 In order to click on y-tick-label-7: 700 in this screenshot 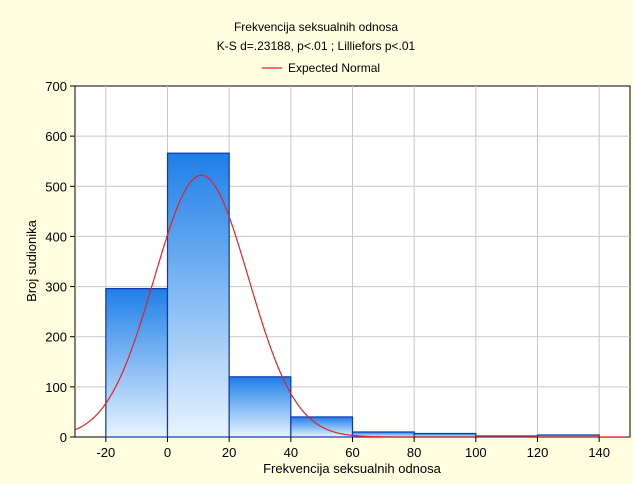, I will do `click(56, 86)`.